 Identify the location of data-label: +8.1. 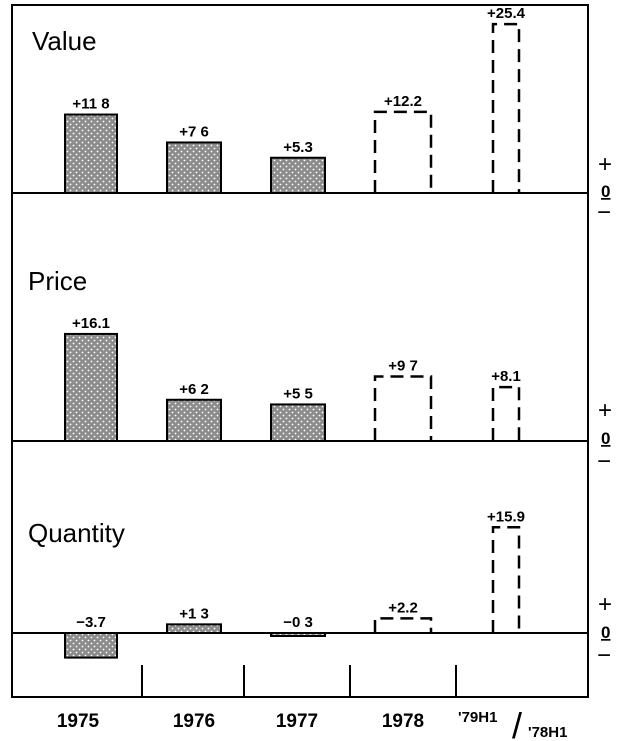
(506, 376).